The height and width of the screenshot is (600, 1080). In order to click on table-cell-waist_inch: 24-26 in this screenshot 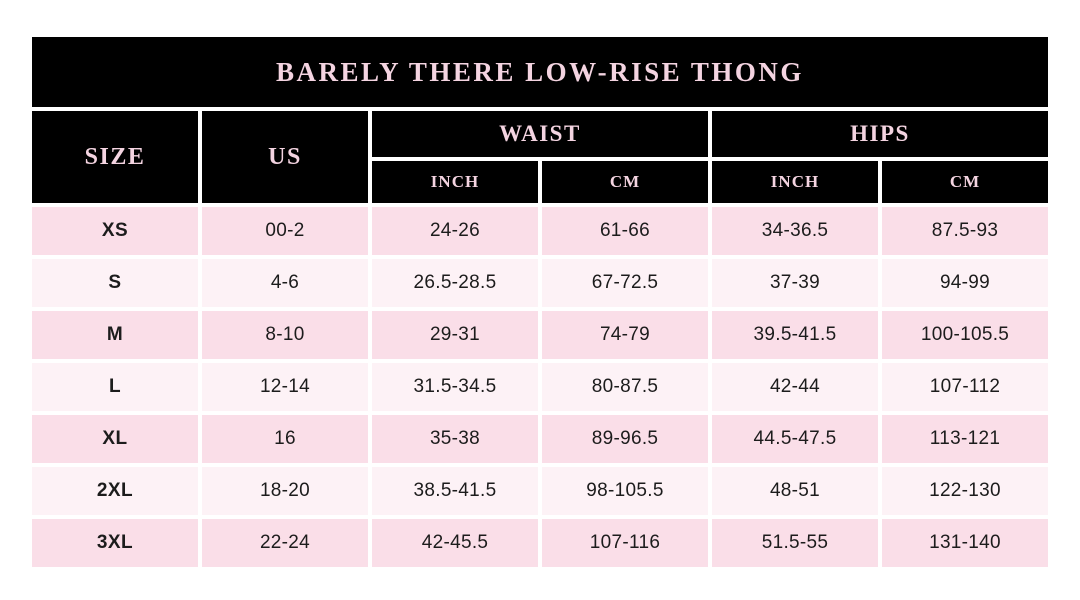, I will do `click(455, 231)`.